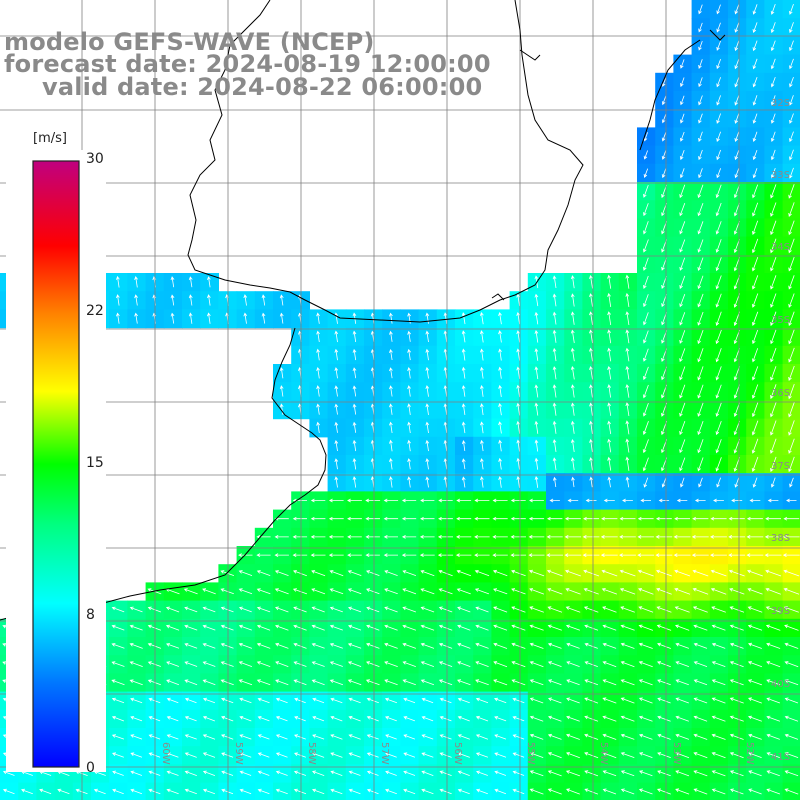 This screenshot has height=800, width=800. Describe the element at coordinates (90, 615) in the screenshot. I see `colorbar-tick-8: 8` at that location.